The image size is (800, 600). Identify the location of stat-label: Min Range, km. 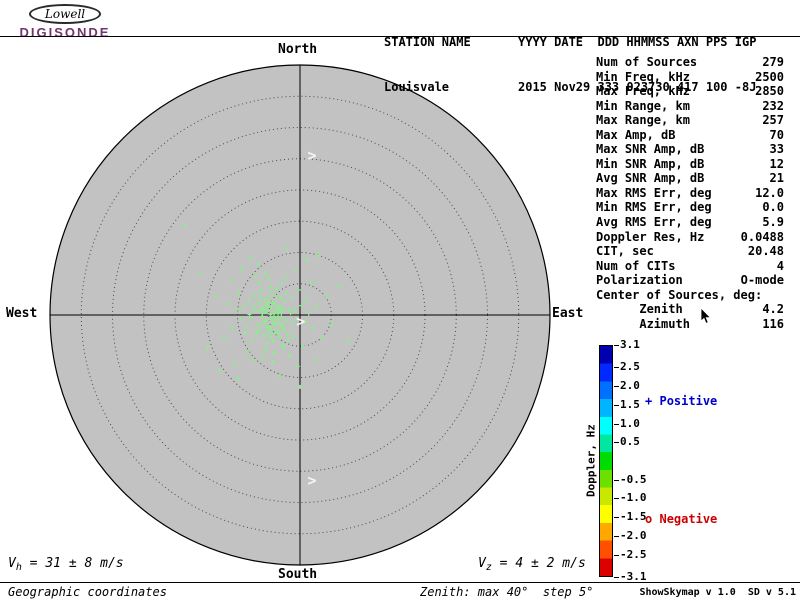
(643, 105).